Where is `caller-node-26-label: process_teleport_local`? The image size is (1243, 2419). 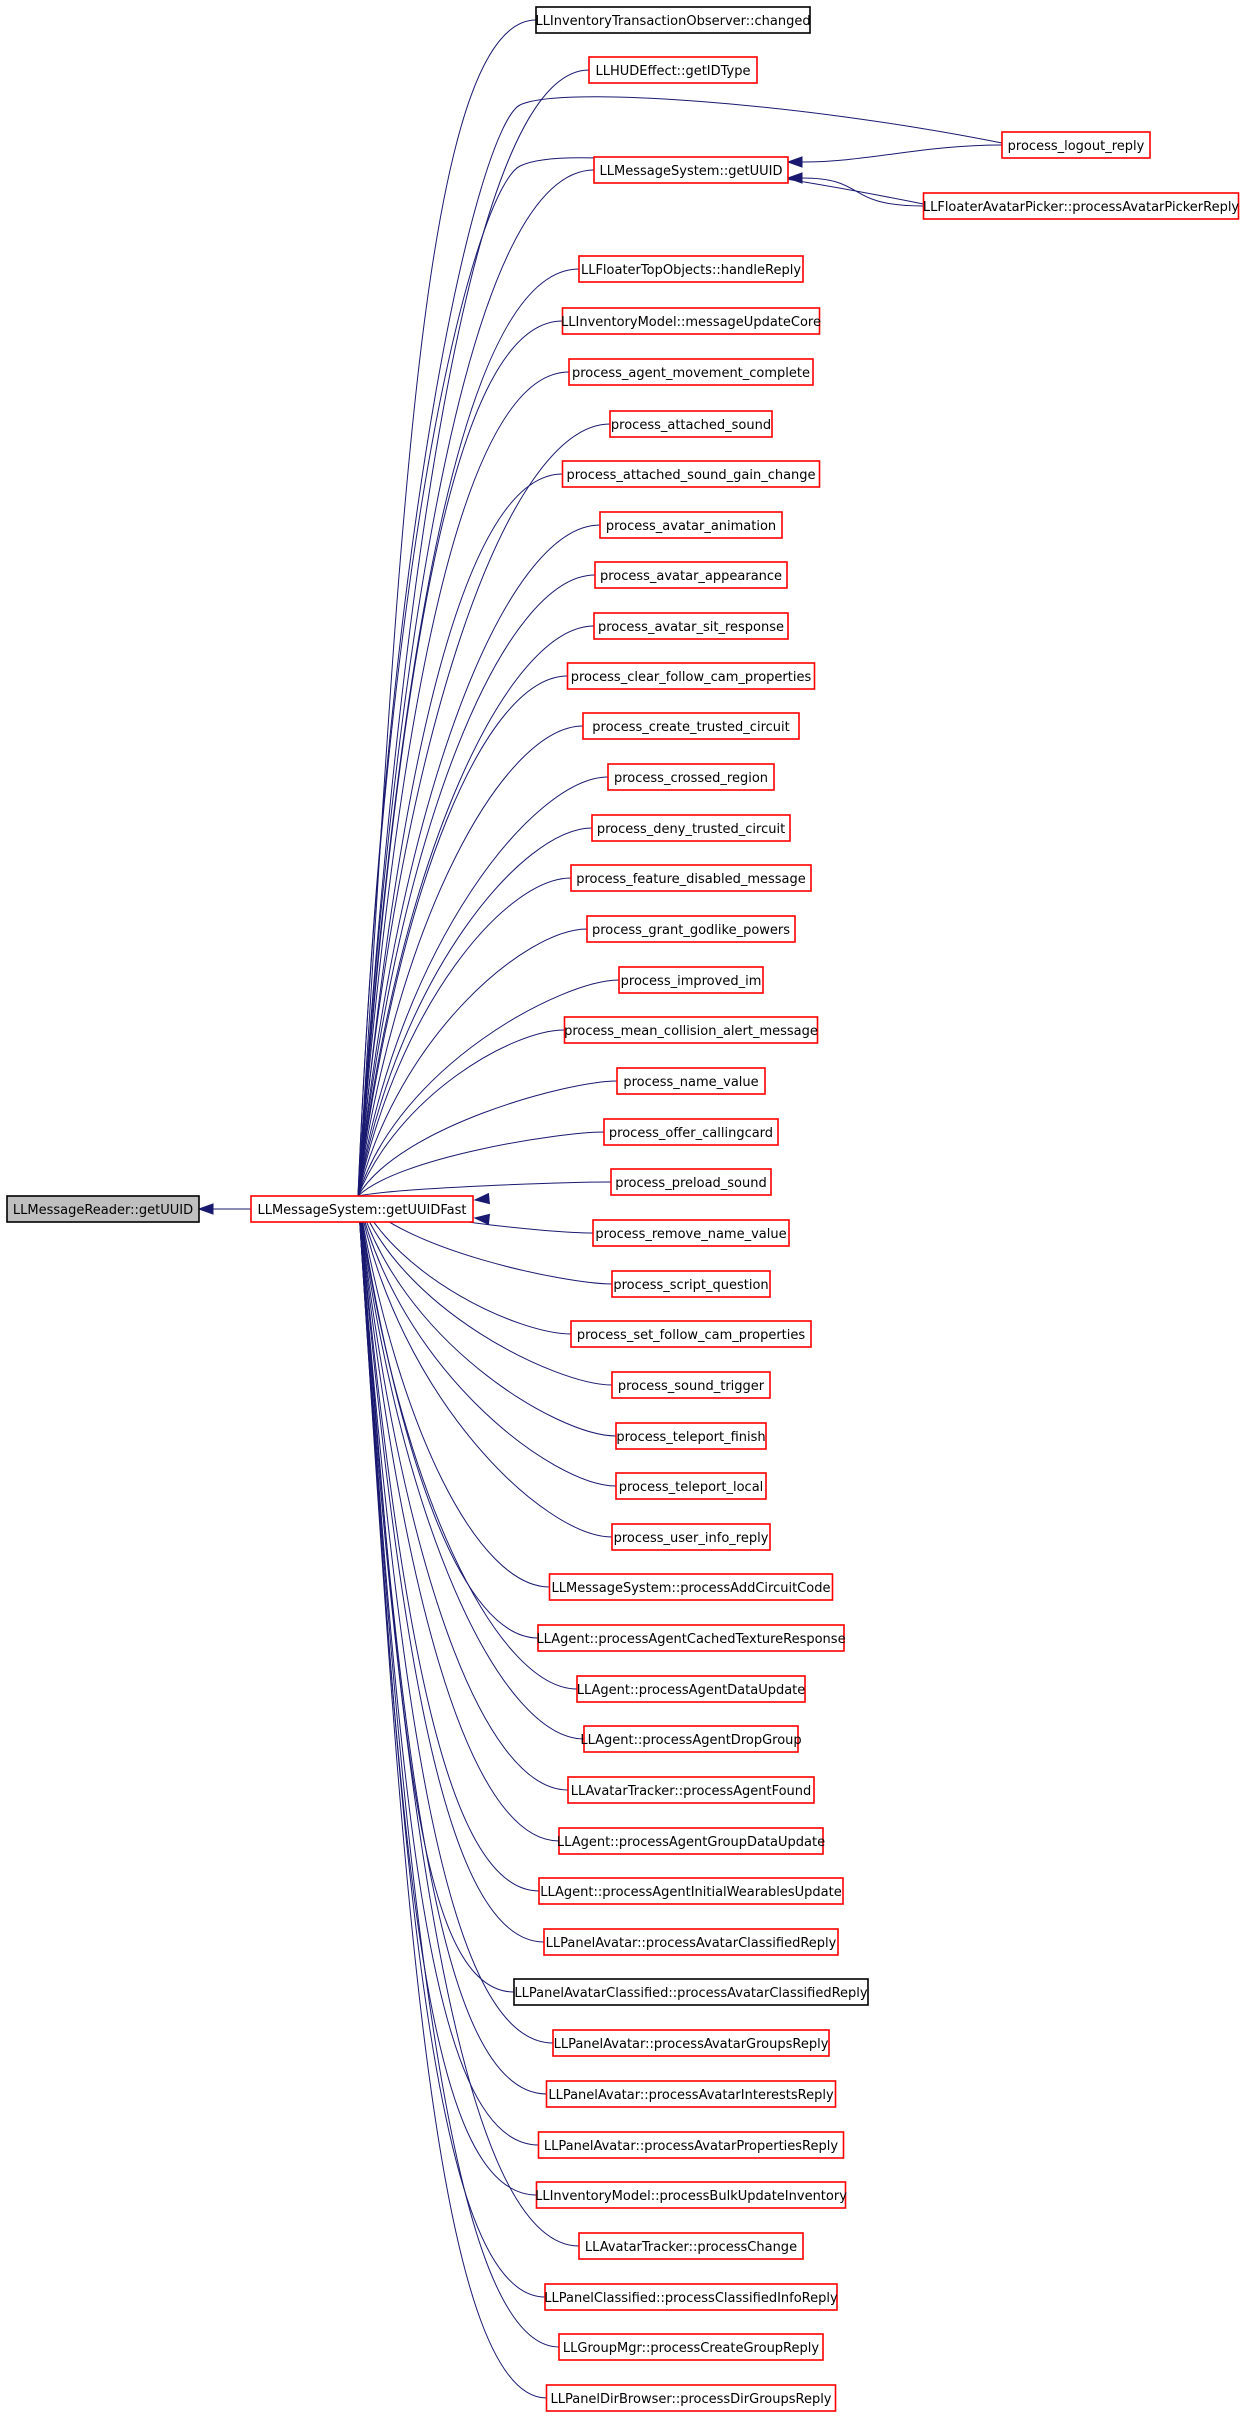 caller-node-26-label: process_teleport_local is located at coordinates (691, 1487).